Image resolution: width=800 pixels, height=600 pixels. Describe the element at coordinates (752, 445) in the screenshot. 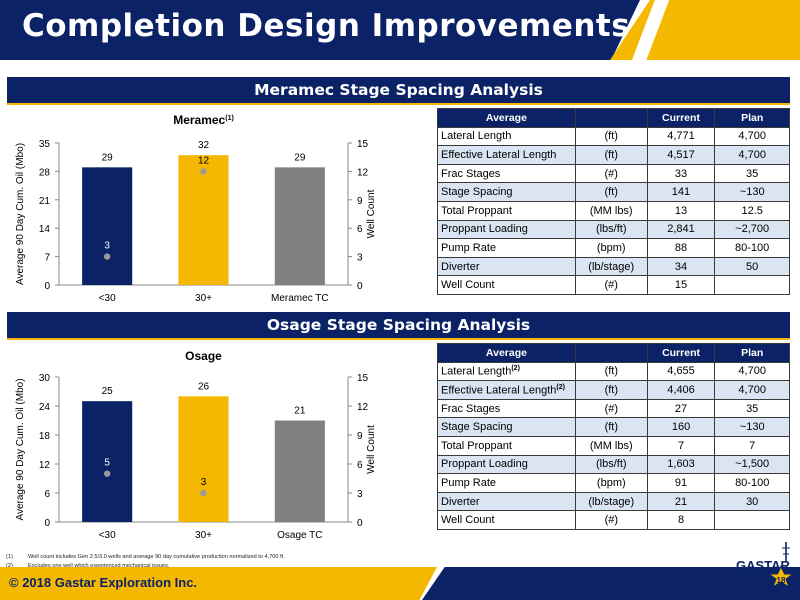

I see `row-plan-cell: 7` at that location.